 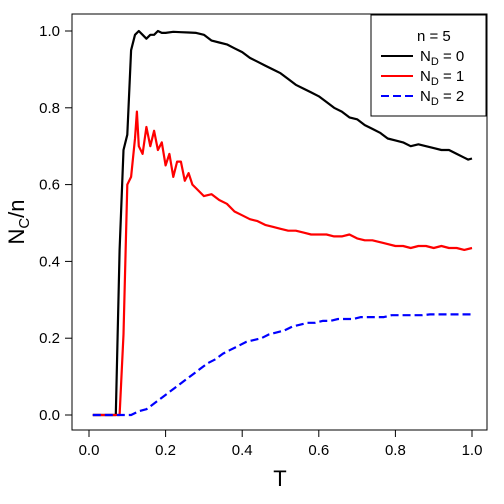 I want to click on y-axis-title: NC/n, so click(x=18, y=221).